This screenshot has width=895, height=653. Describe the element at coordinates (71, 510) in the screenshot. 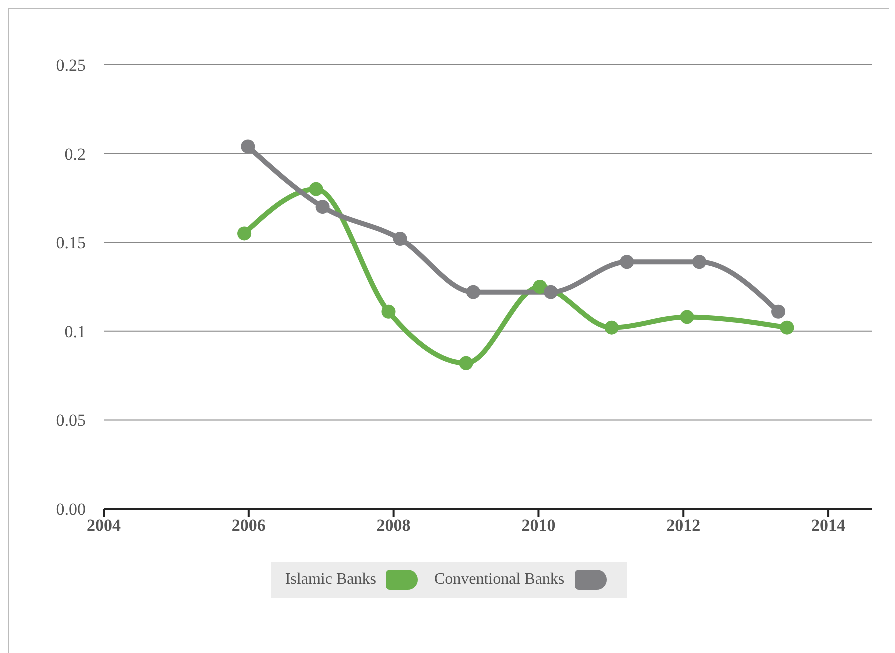

I see `y-tick-label: 0.00` at that location.